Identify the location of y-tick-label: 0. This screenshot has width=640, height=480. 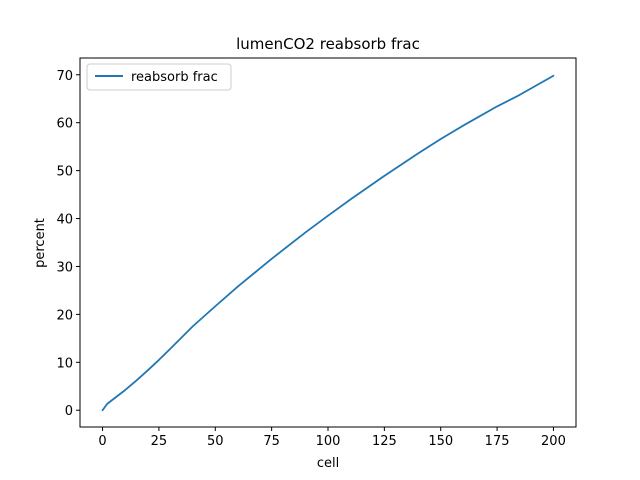
(69, 411).